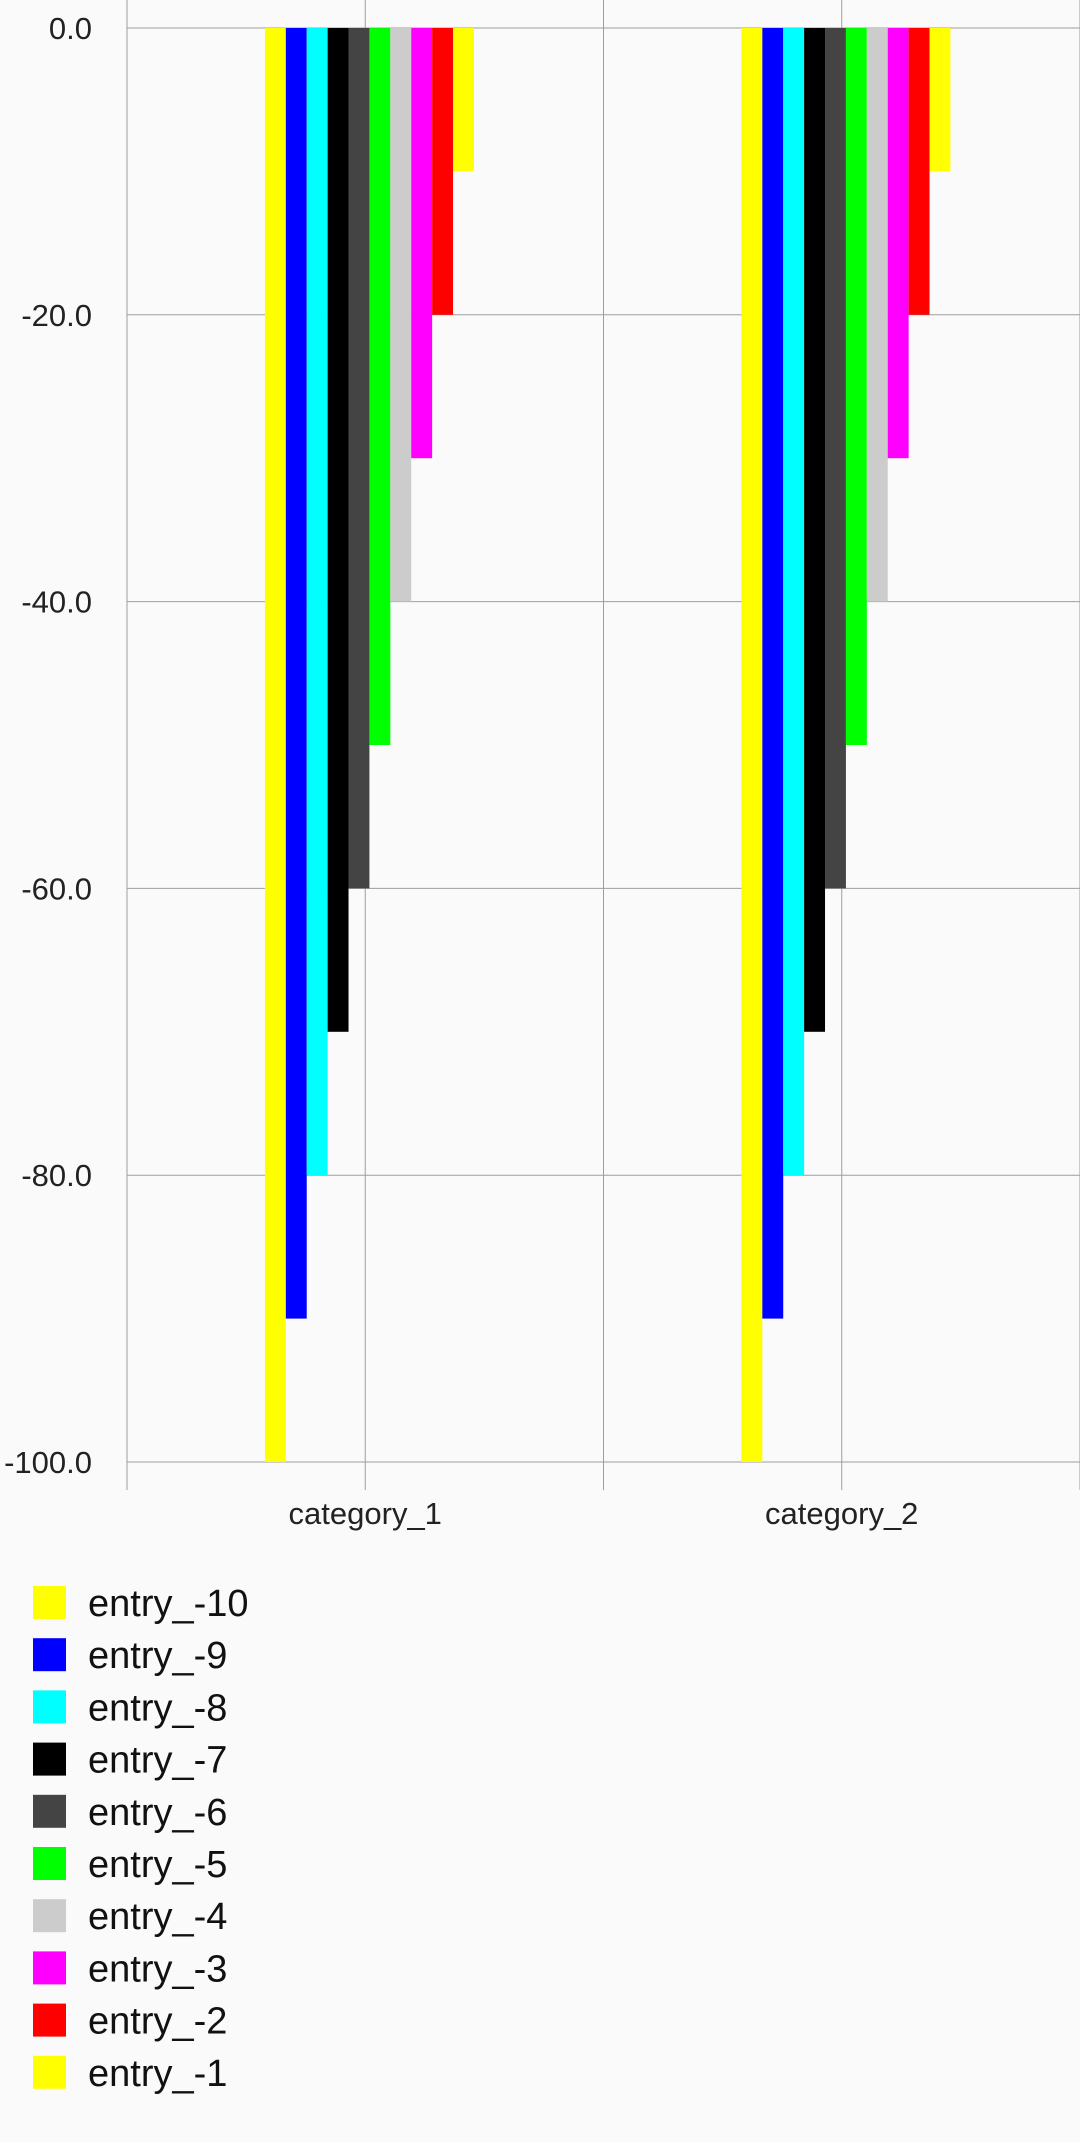 The width and height of the screenshot is (1080, 2142). Describe the element at coordinates (56, 315) in the screenshot. I see `y-tick-label: -20.0` at that location.